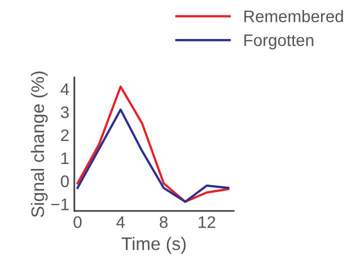  Describe the element at coordinates (39, 145) in the screenshot. I see `y-axis-title: Signal change (%)` at that location.